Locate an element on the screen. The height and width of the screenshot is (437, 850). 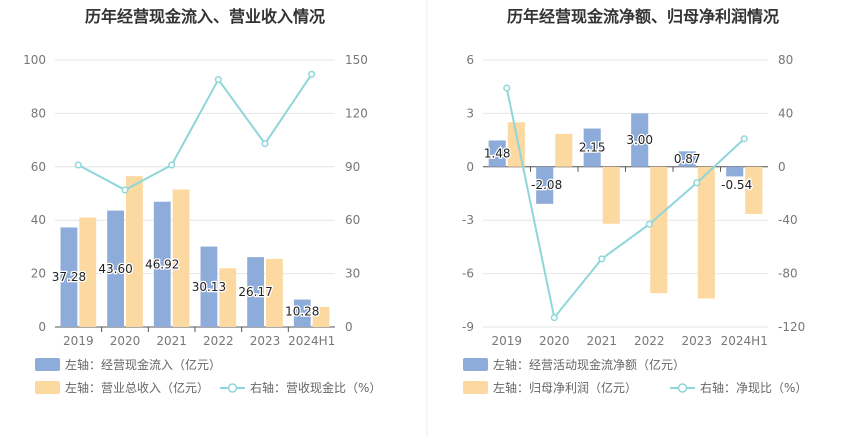
data-label: 26.17 is located at coordinates (255, 292).